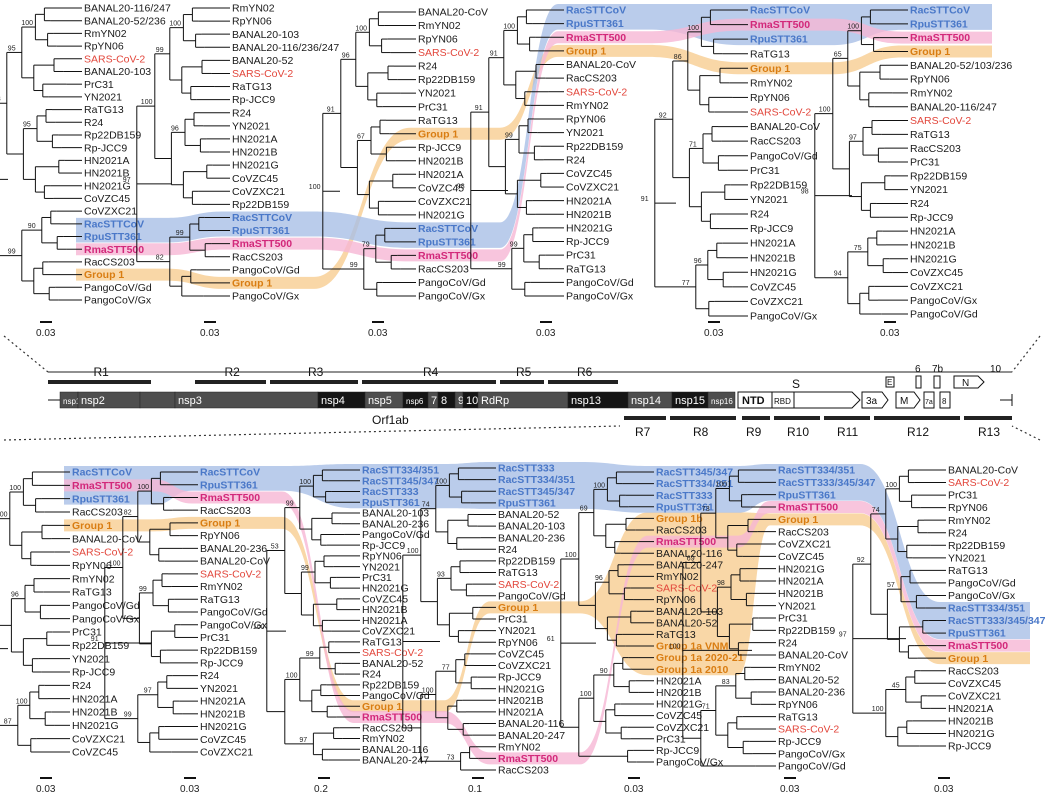  I want to click on tip-label: BANAL20-236, so click(233, 549).